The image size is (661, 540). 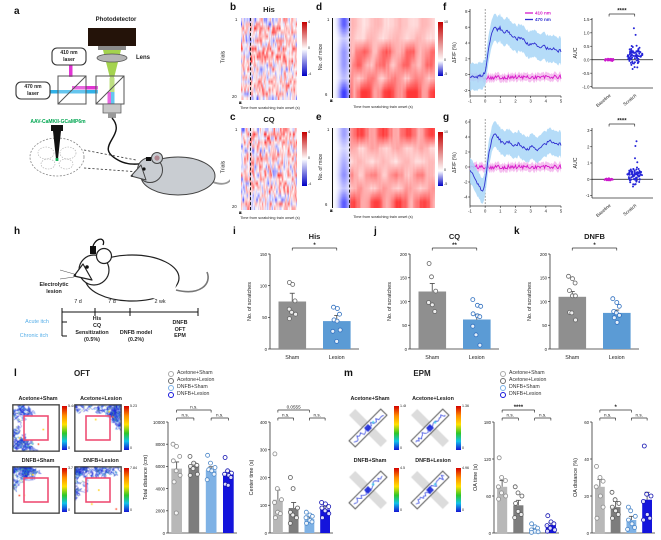 I want to click on panel-letter-k: k, so click(x=517, y=231).